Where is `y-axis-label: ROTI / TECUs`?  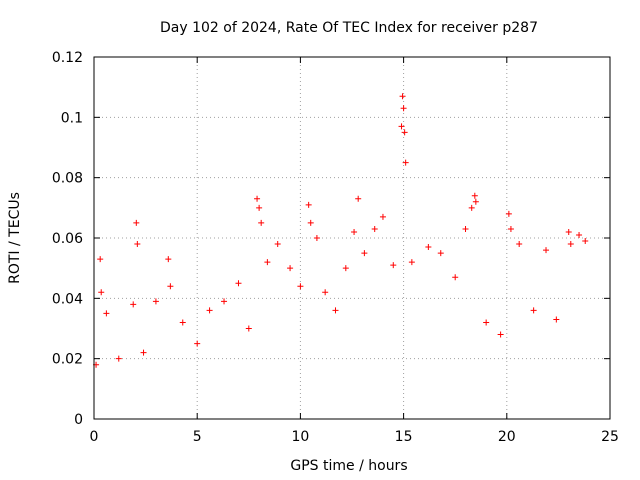
y-axis-label: ROTI / TECUs is located at coordinates (15, 238).